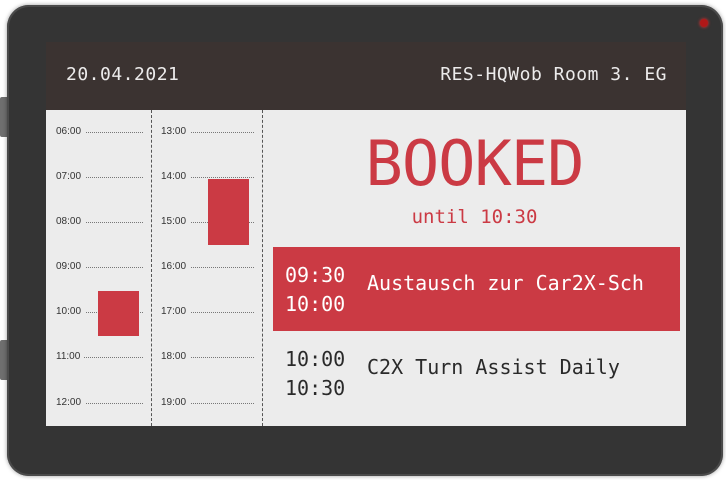  I want to click on meeting-end: 10:30, so click(315, 388).